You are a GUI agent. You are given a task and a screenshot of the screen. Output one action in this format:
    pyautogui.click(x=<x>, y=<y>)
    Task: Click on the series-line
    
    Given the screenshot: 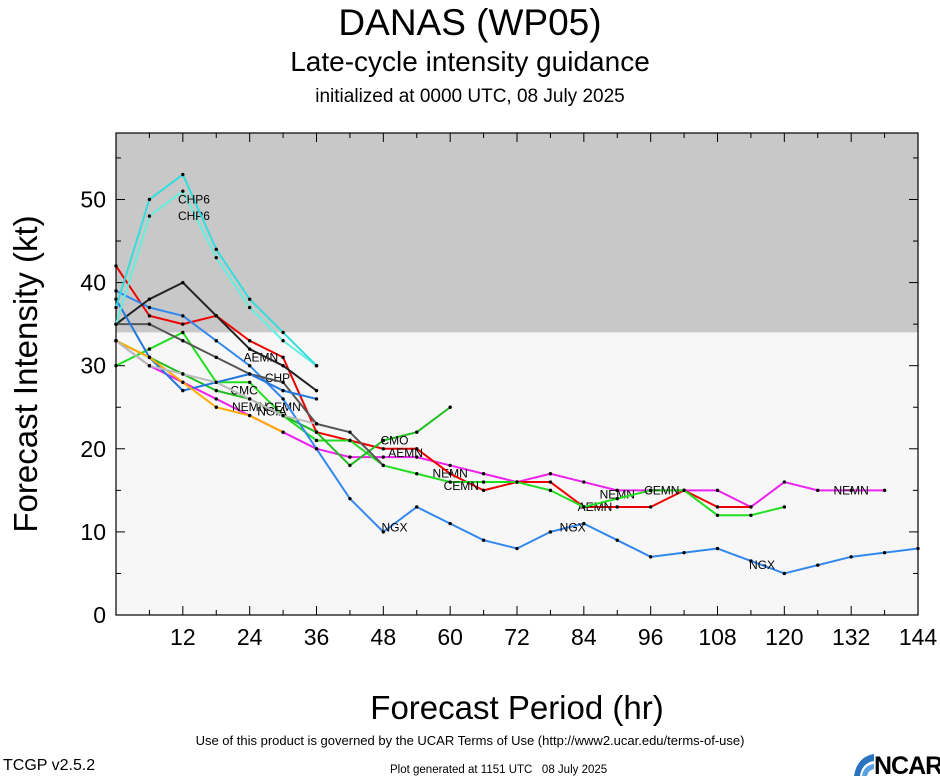 What is the action you would take?
    pyautogui.click(x=199, y=386)
    